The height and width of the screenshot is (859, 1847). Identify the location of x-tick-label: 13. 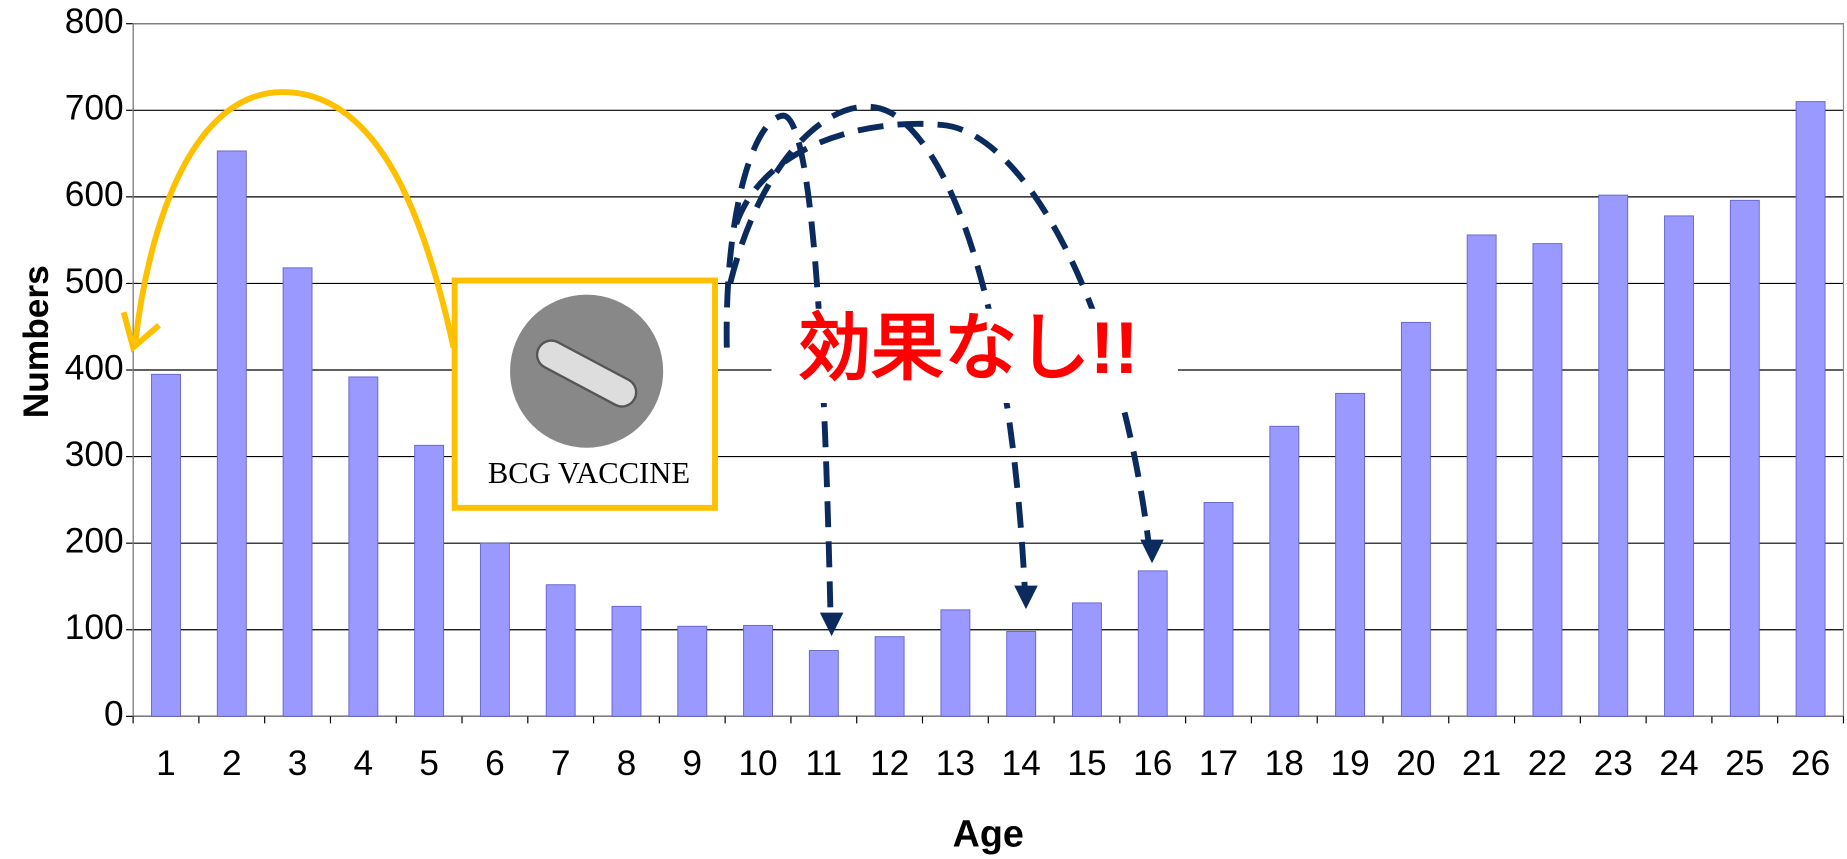
(955, 763).